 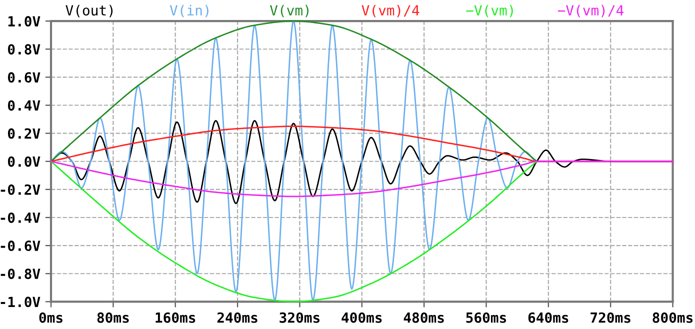 I want to click on x-tick-label: 480ms, so click(x=424, y=317).